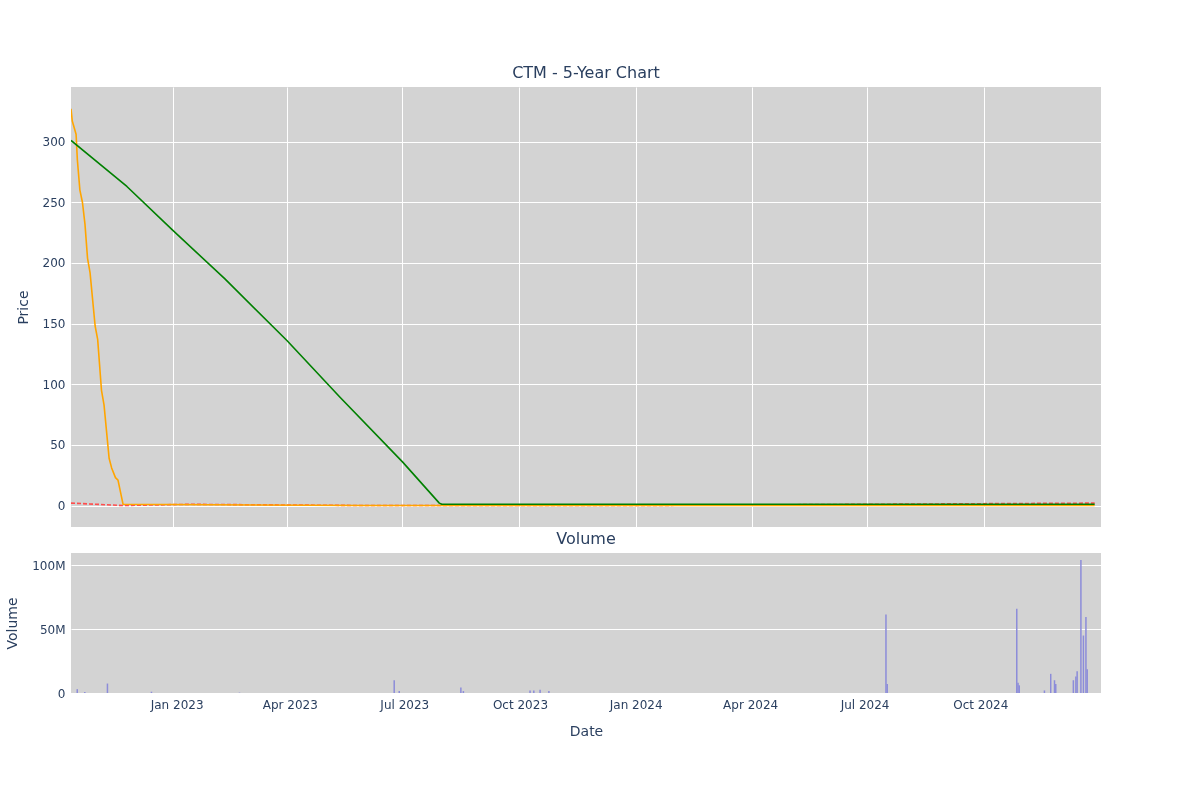 The image size is (1200, 800). Describe the element at coordinates (12, 623) in the screenshot. I see `y-axis-title: Volume` at that location.